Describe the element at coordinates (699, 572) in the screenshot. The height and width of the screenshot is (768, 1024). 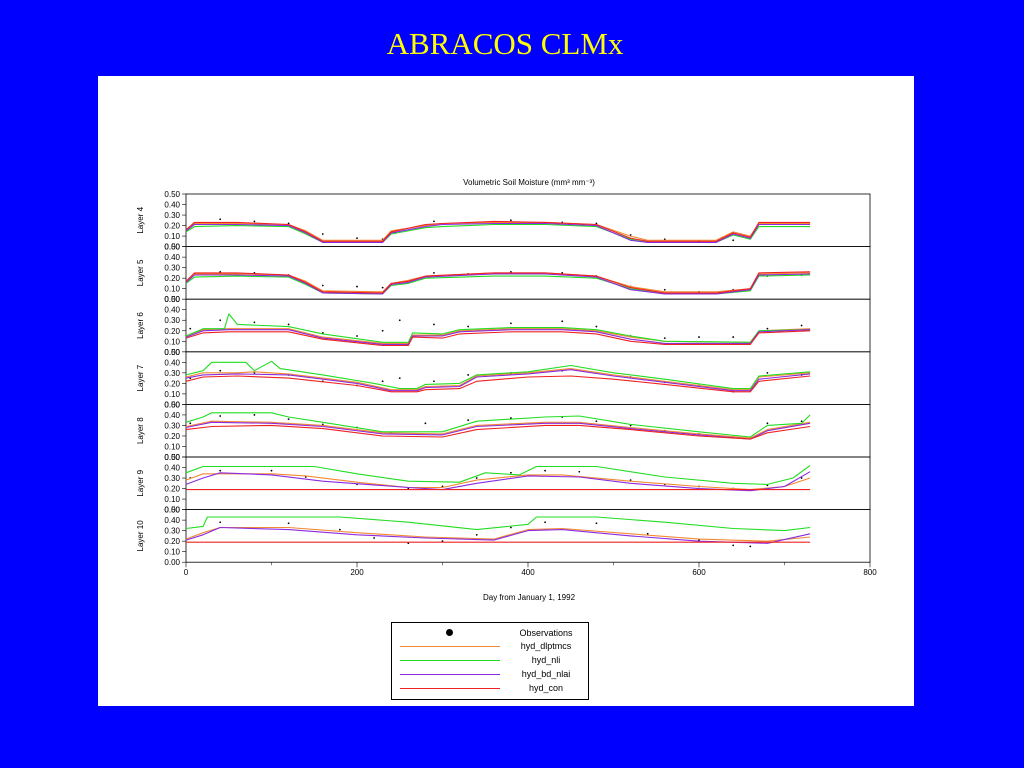
I see `x-tick-label: 600` at that location.